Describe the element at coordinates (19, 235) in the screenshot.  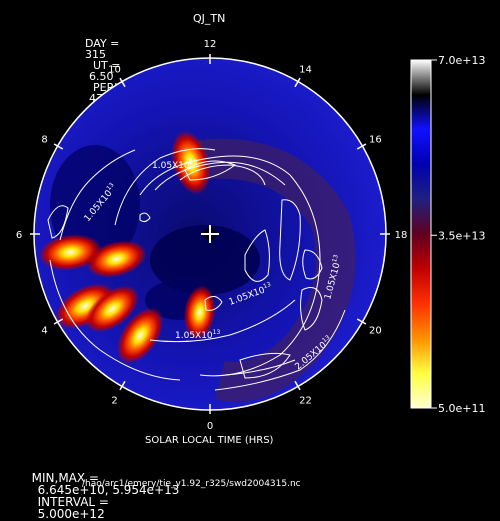
I see `lt-tick-label: 6` at that location.